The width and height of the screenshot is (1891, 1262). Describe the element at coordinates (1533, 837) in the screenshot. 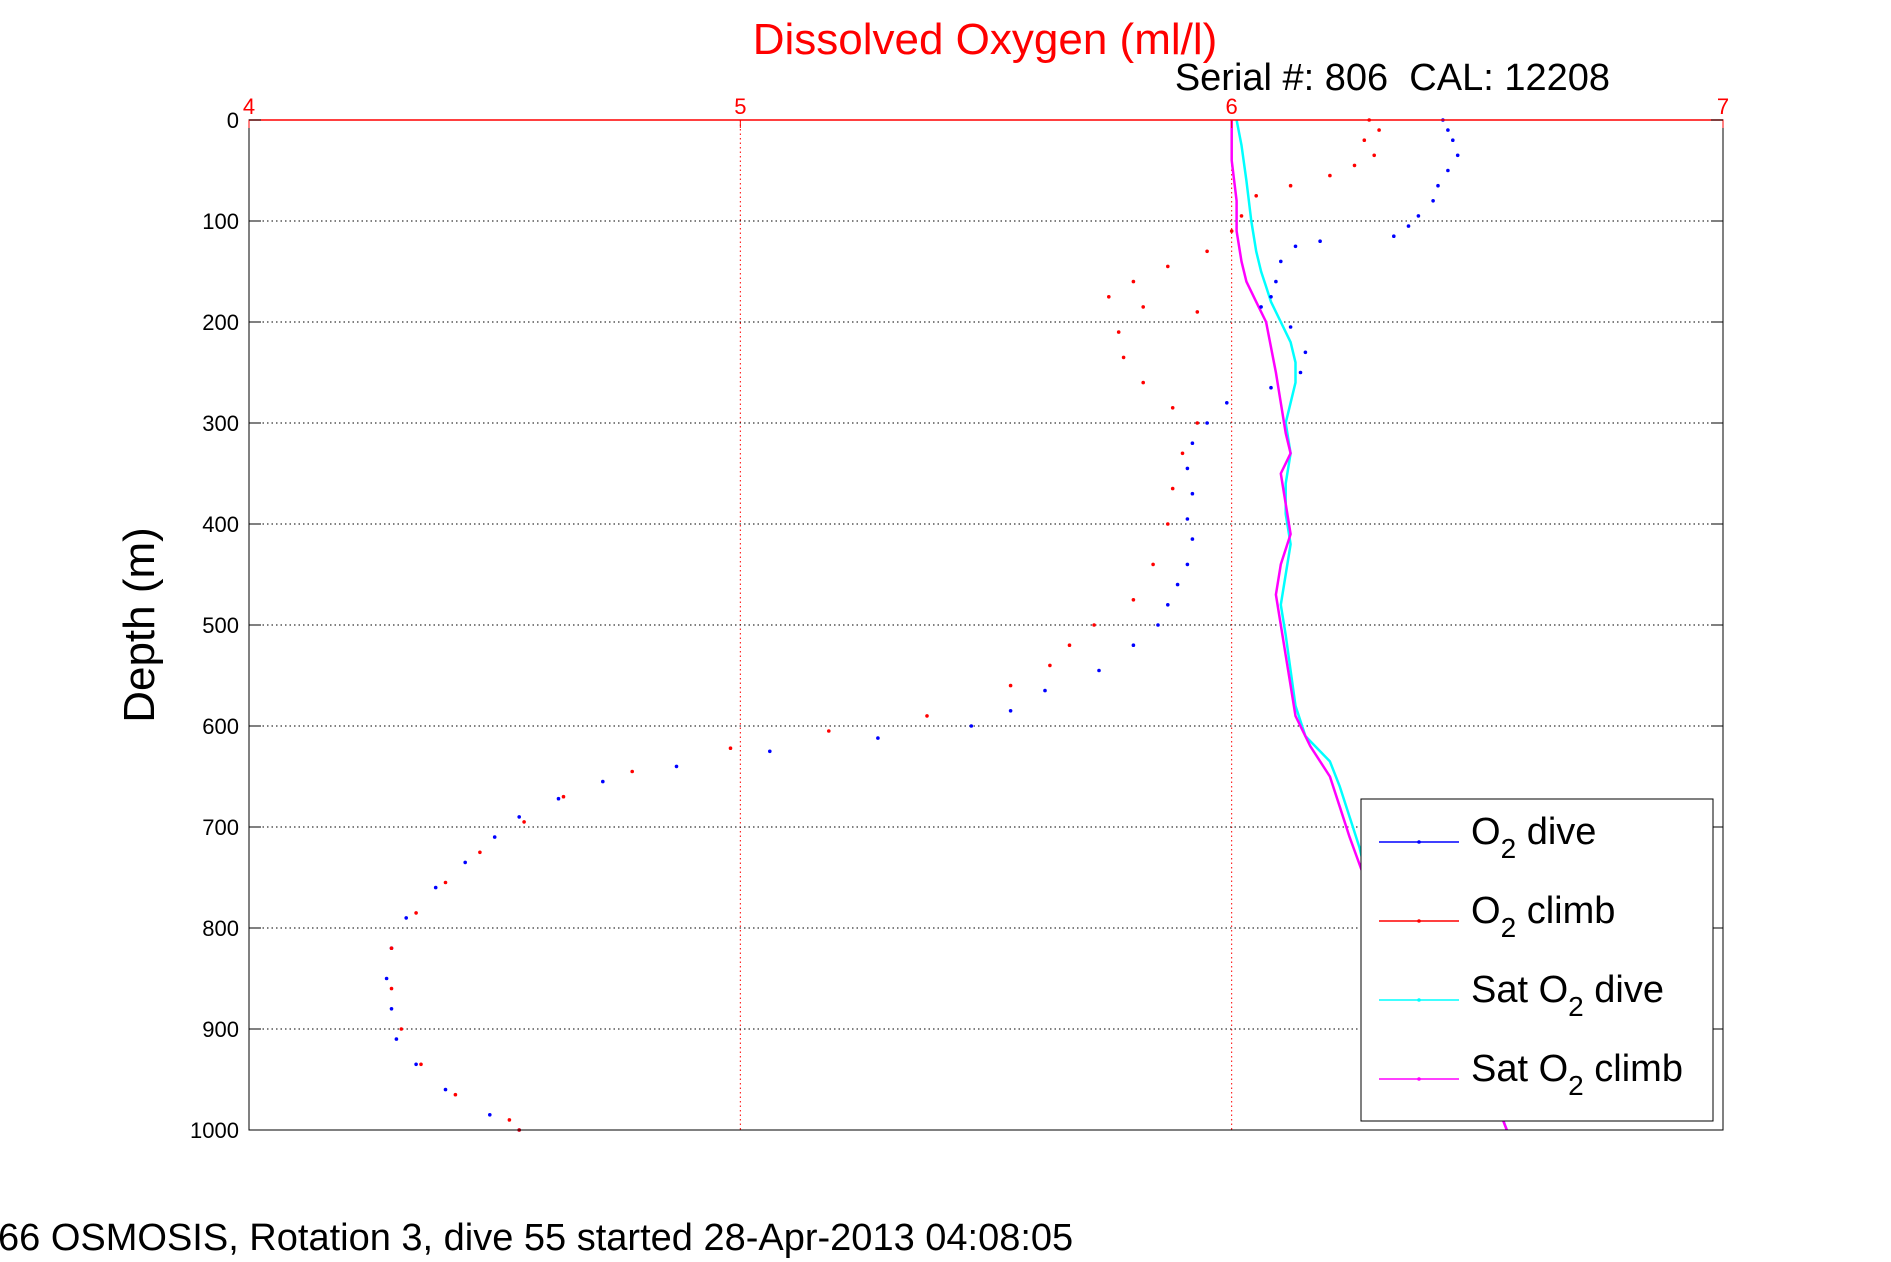

I see `legend-label: O2 dive` at that location.